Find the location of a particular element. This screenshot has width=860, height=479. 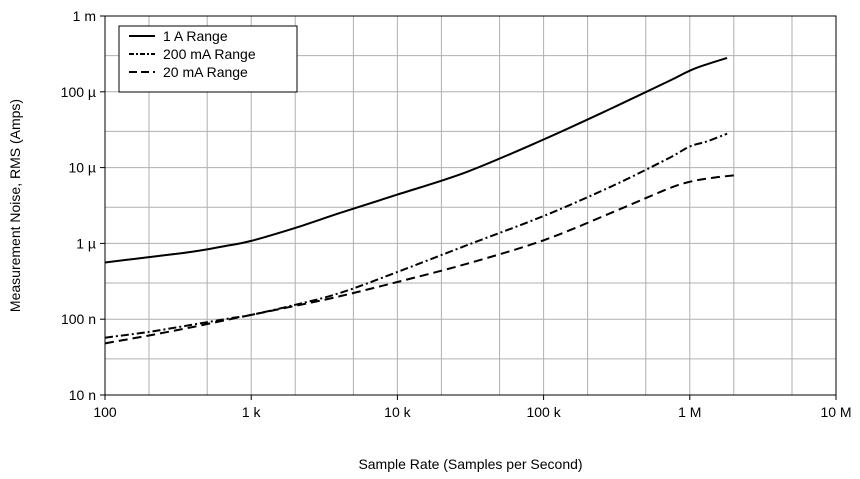

y-tick-labels: 10 n 100 n 1 µ 10 µ 100 µ 1 m is located at coordinates (83, 205).